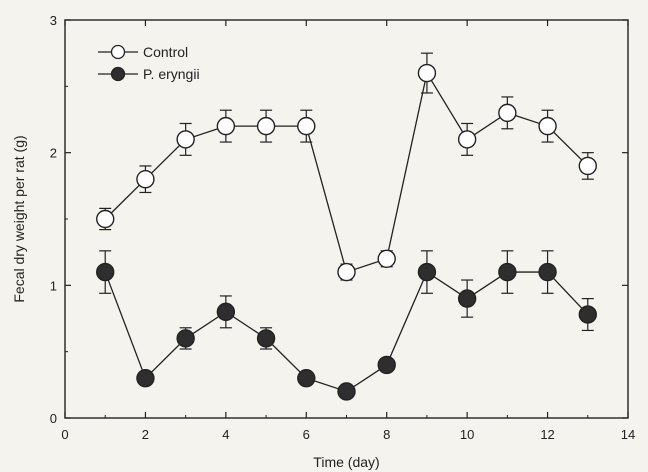 This screenshot has width=648, height=472. Describe the element at coordinates (547, 434) in the screenshot. I see `x-tick-label: 12` at that location.